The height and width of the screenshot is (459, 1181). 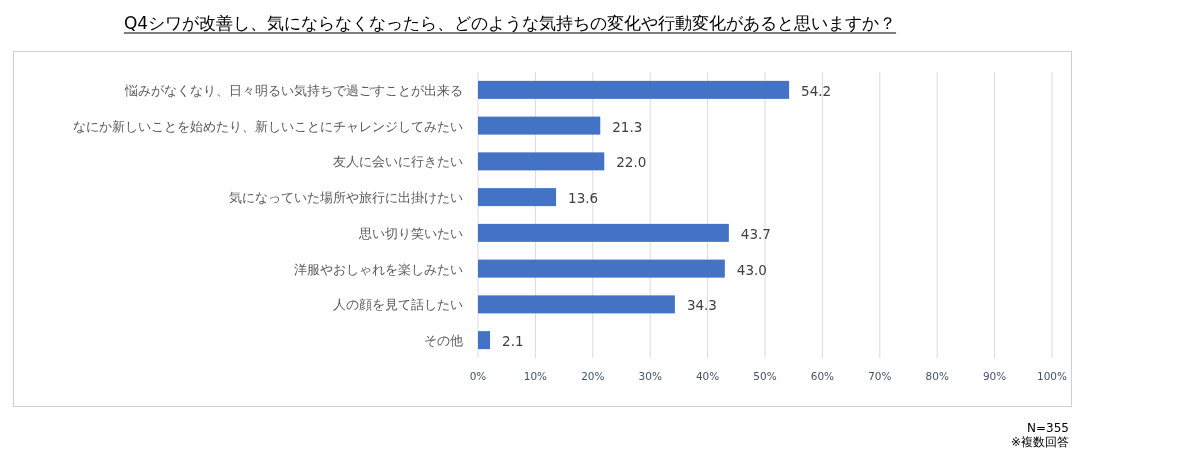 I want to click on x-tick-label: 100%, so click(x=1052, y=376).